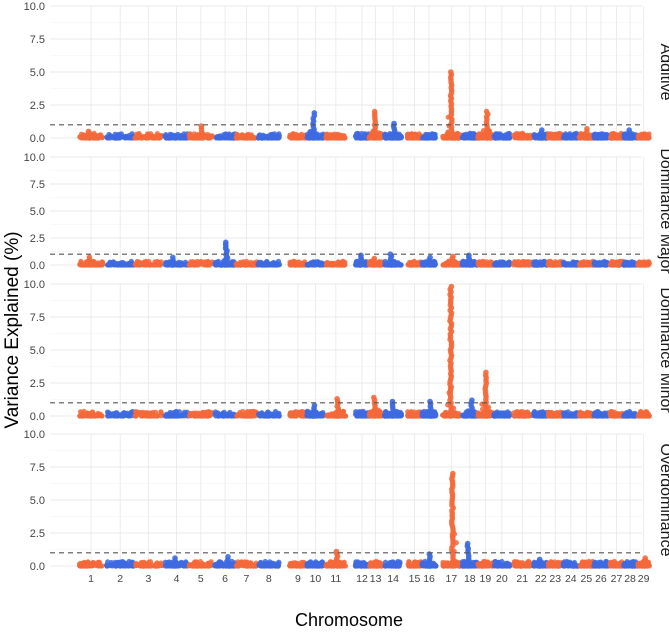 The width and height of the screenshot is (669, 633). What do you see at coordinates (37, 185) in the screenshot?
I see `y-tick-label: 7.5` at bounding box center [37, 185].